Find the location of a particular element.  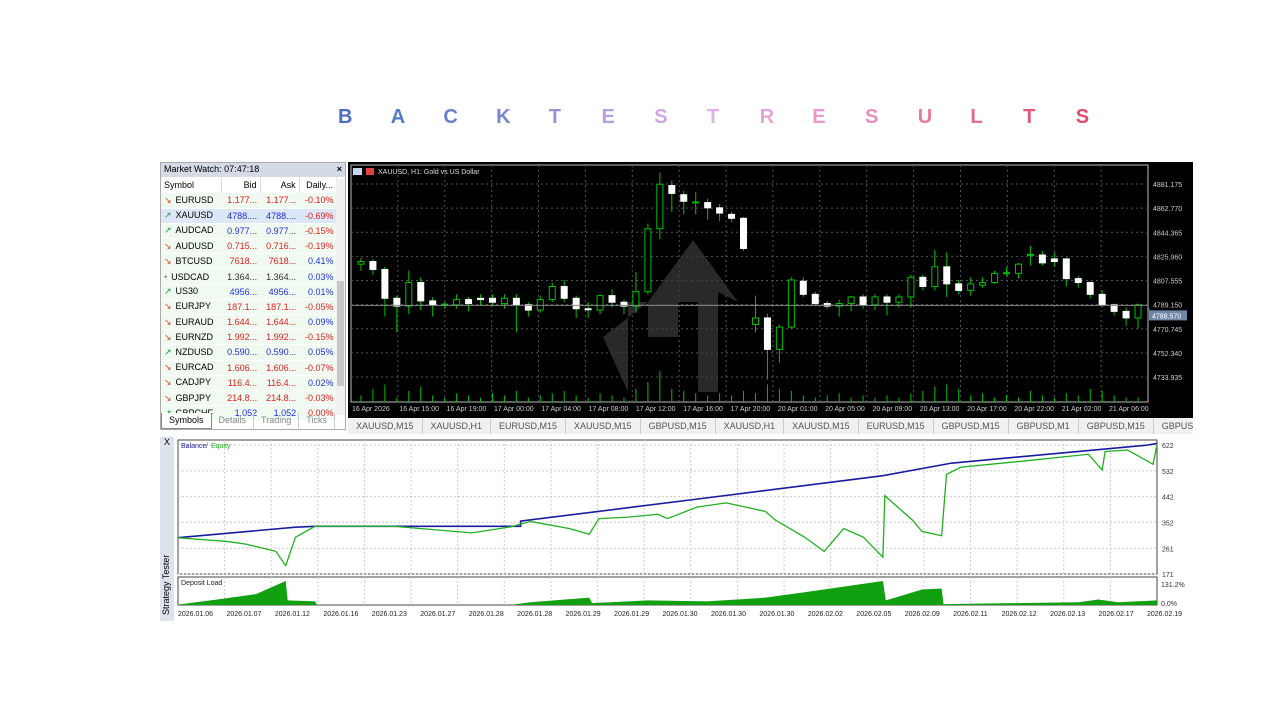

x-tick-label: 2026.02.05 is located at coordinates (873, 614).